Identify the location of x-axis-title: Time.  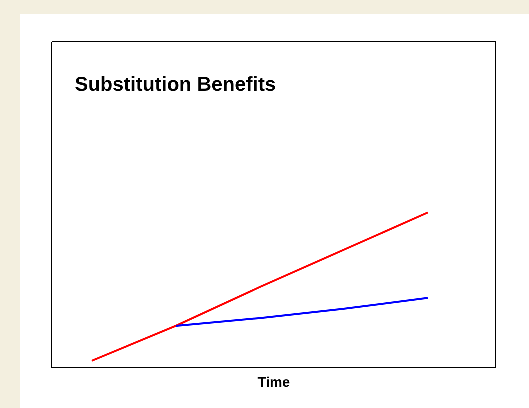
(274, 382).